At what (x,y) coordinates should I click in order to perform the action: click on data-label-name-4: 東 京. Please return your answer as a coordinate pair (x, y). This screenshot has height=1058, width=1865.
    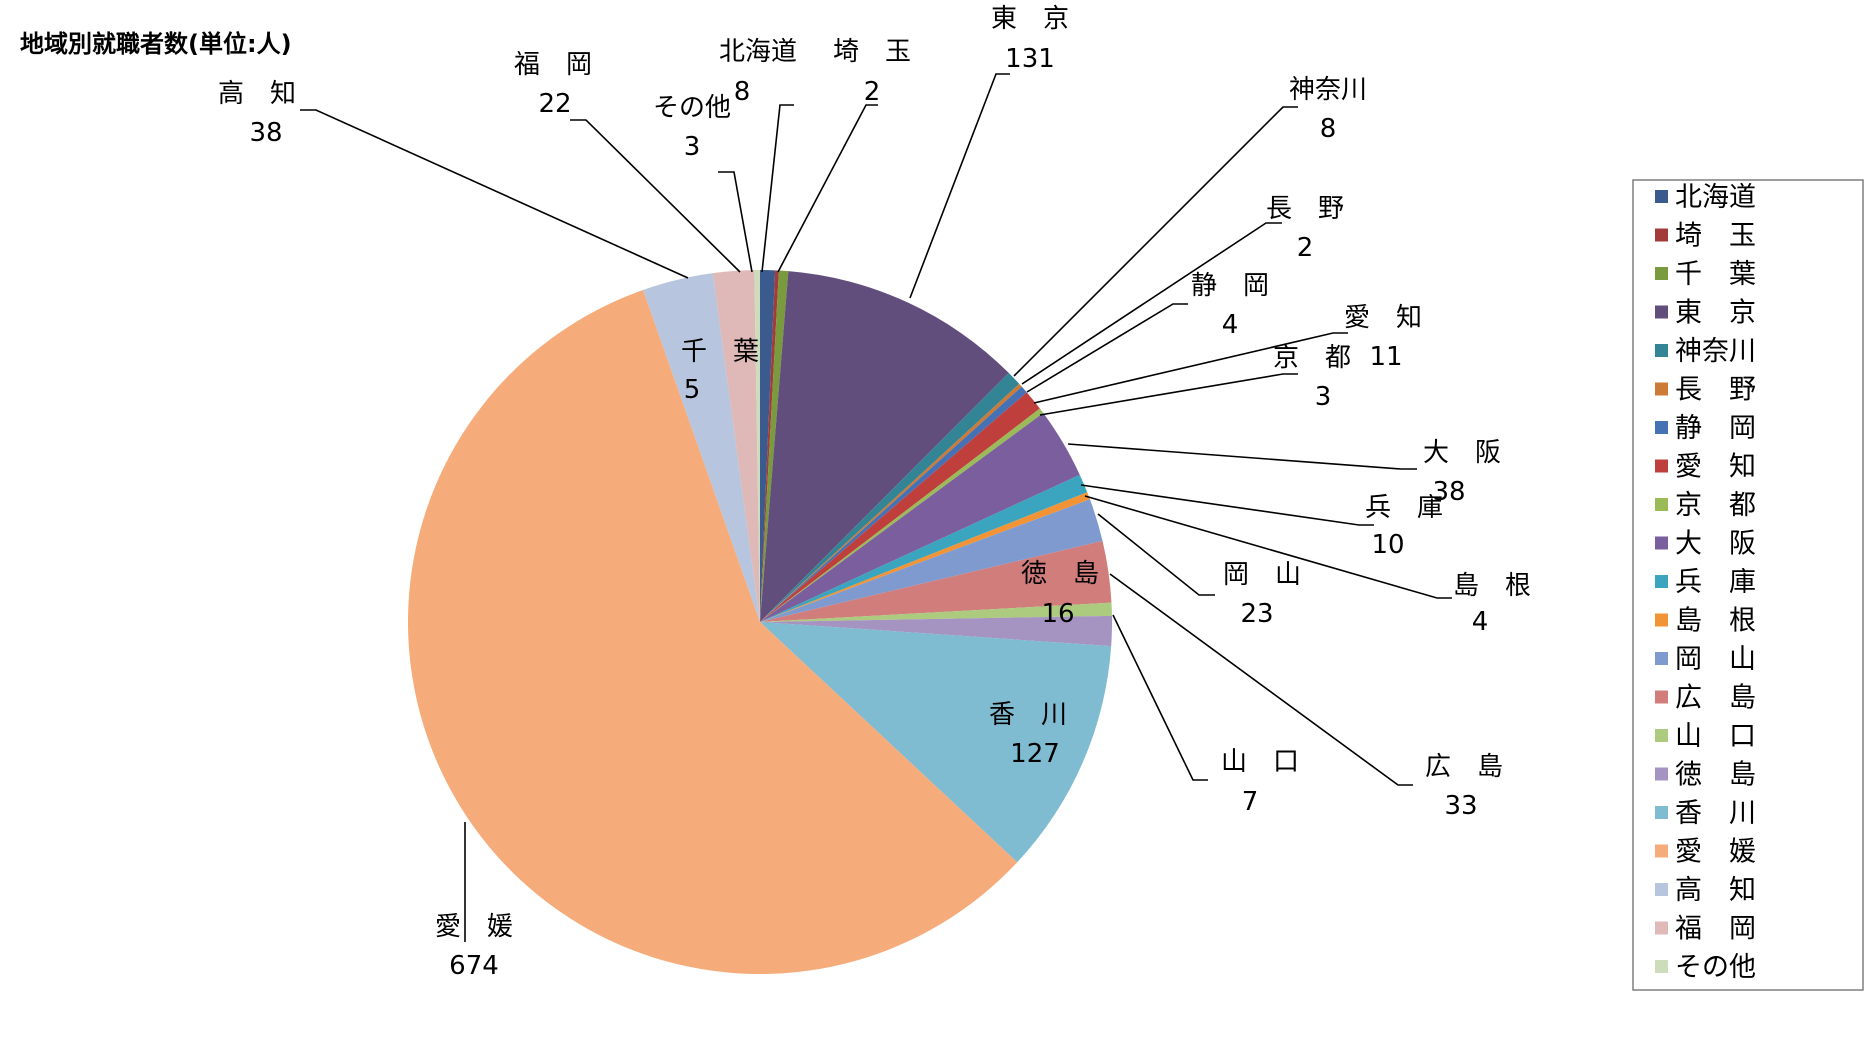
    Looking at the image, I should click on (1030, 19).